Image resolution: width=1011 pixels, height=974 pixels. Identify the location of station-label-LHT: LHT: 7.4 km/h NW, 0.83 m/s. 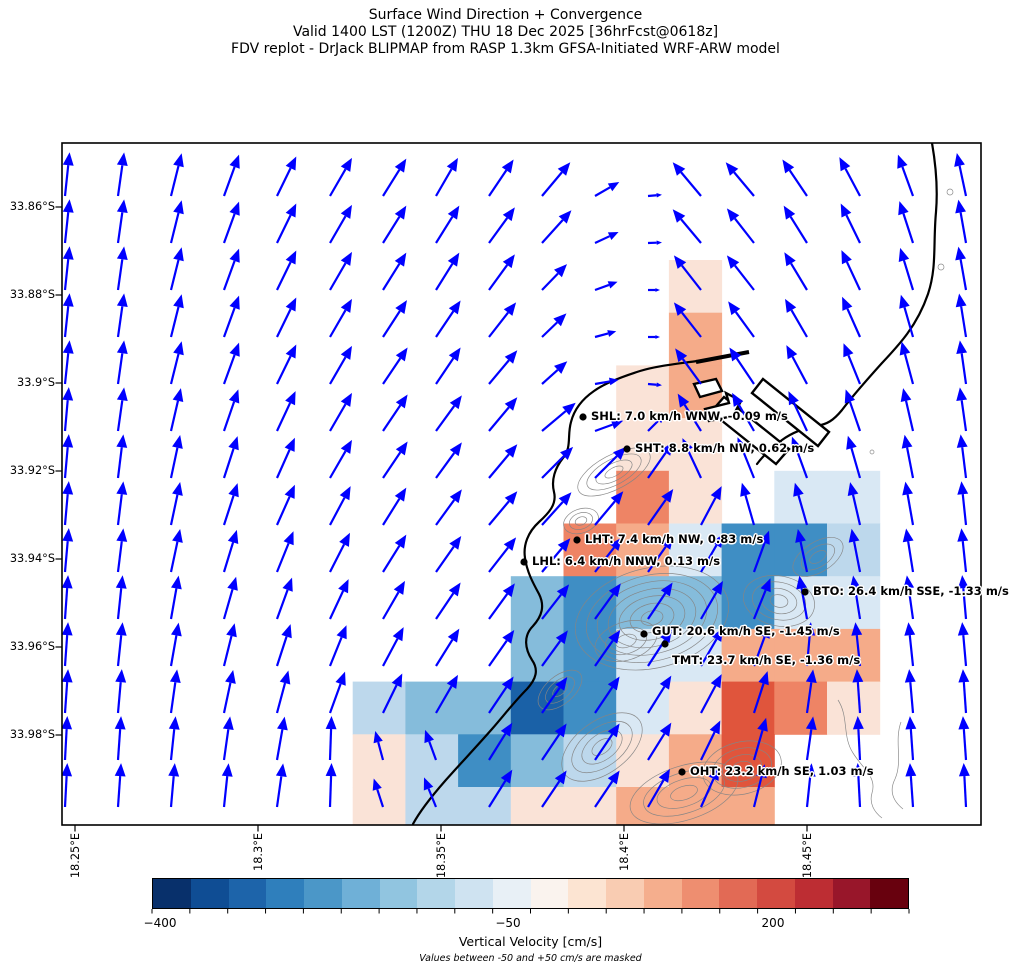
(674, 539).